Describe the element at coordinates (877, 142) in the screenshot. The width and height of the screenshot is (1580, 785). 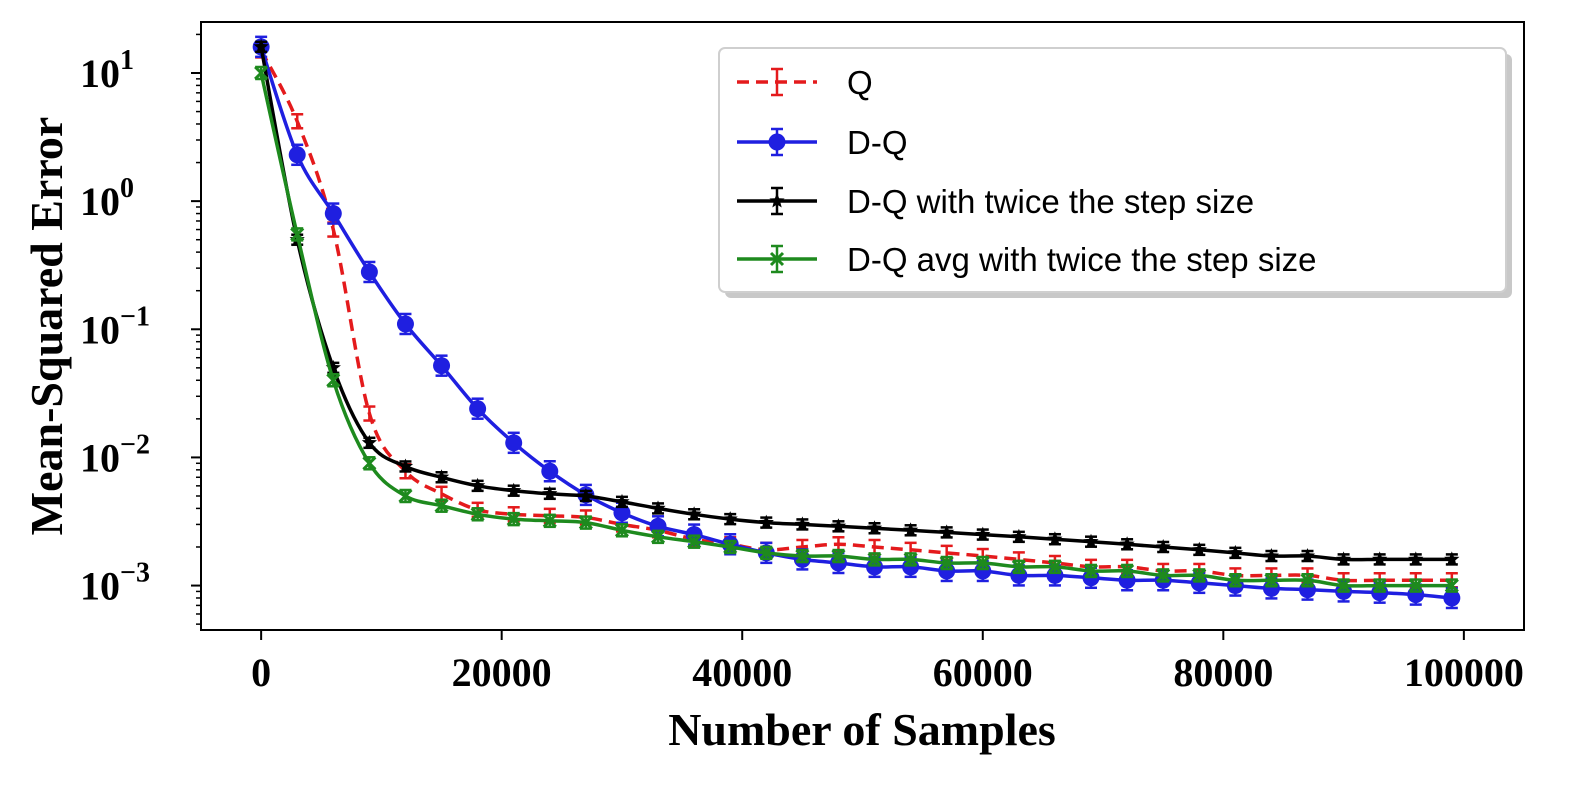
I see `legend-label: D-Q` at that location.